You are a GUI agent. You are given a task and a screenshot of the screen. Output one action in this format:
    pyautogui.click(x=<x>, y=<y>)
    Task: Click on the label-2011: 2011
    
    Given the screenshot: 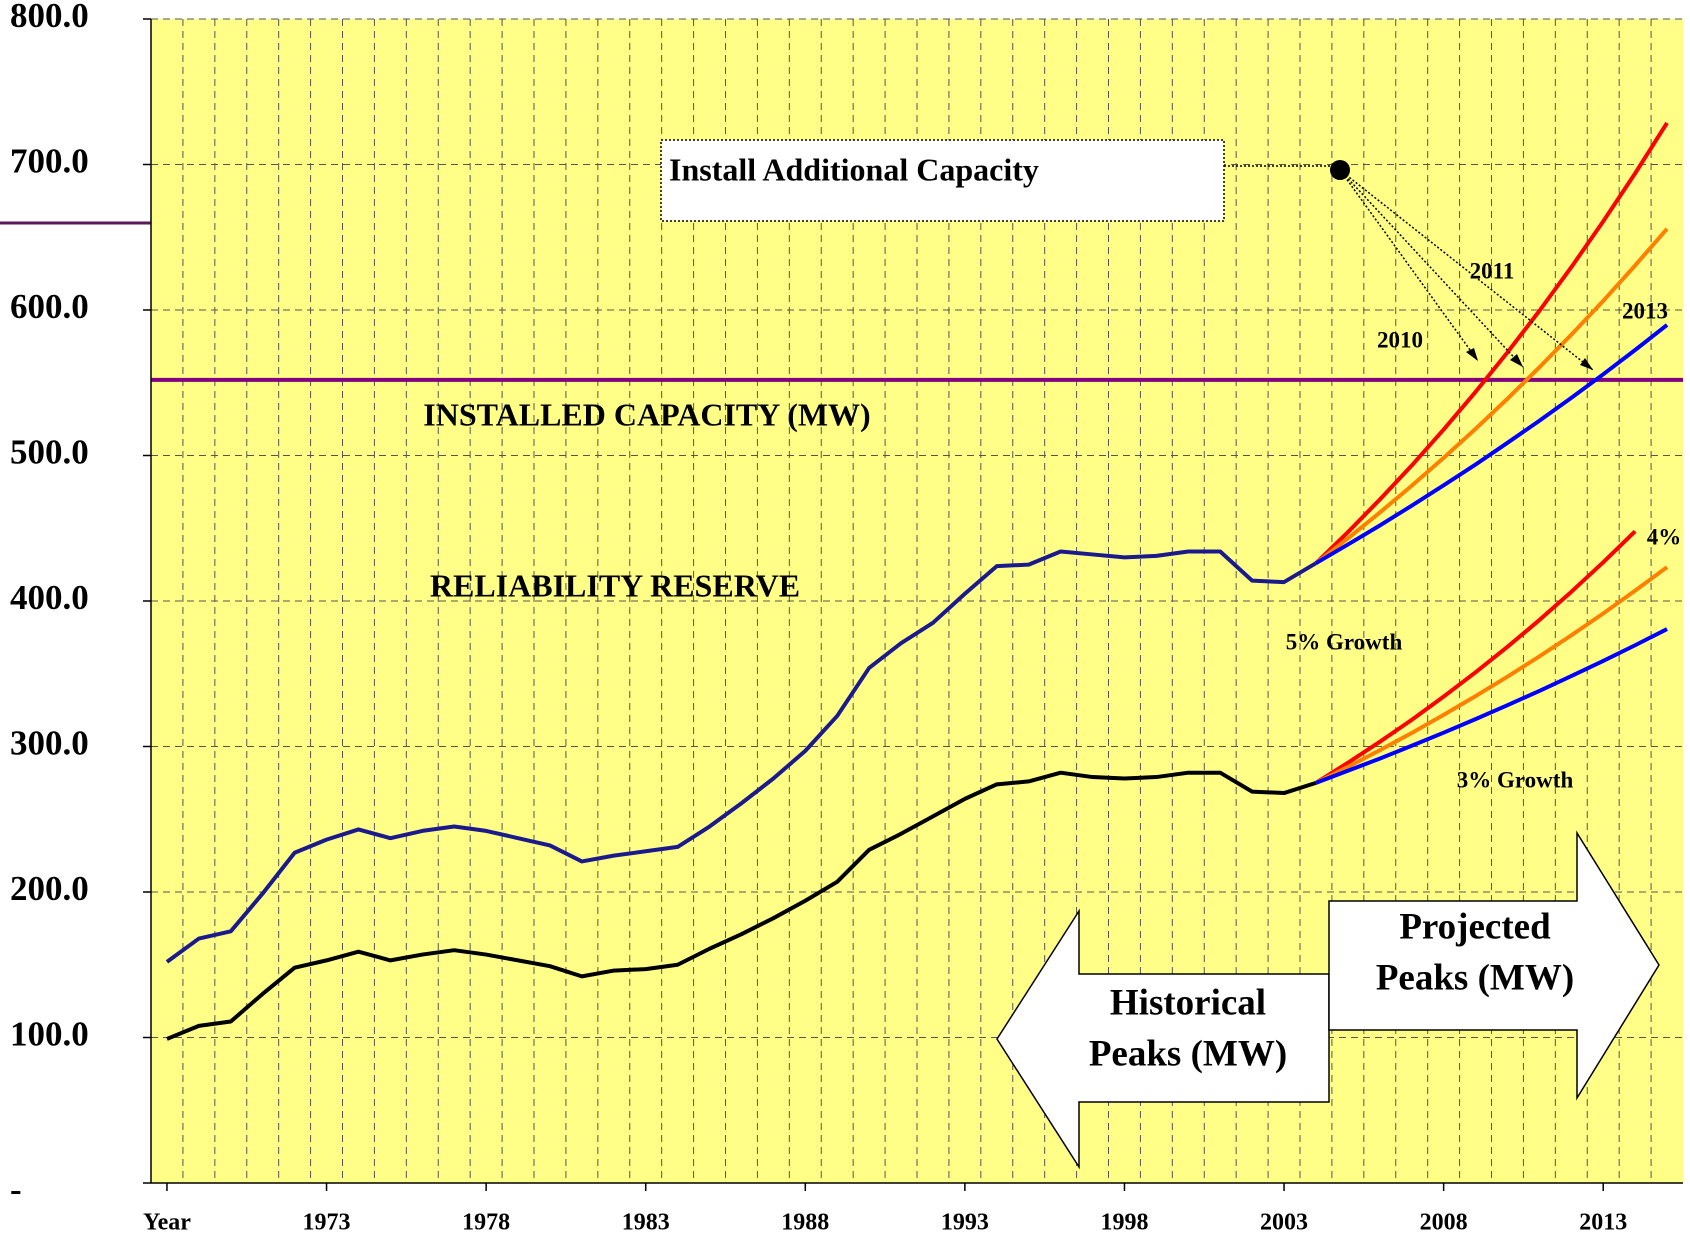 What is the action you would take?
    pyautogui.click(x=1492, y=270)
    